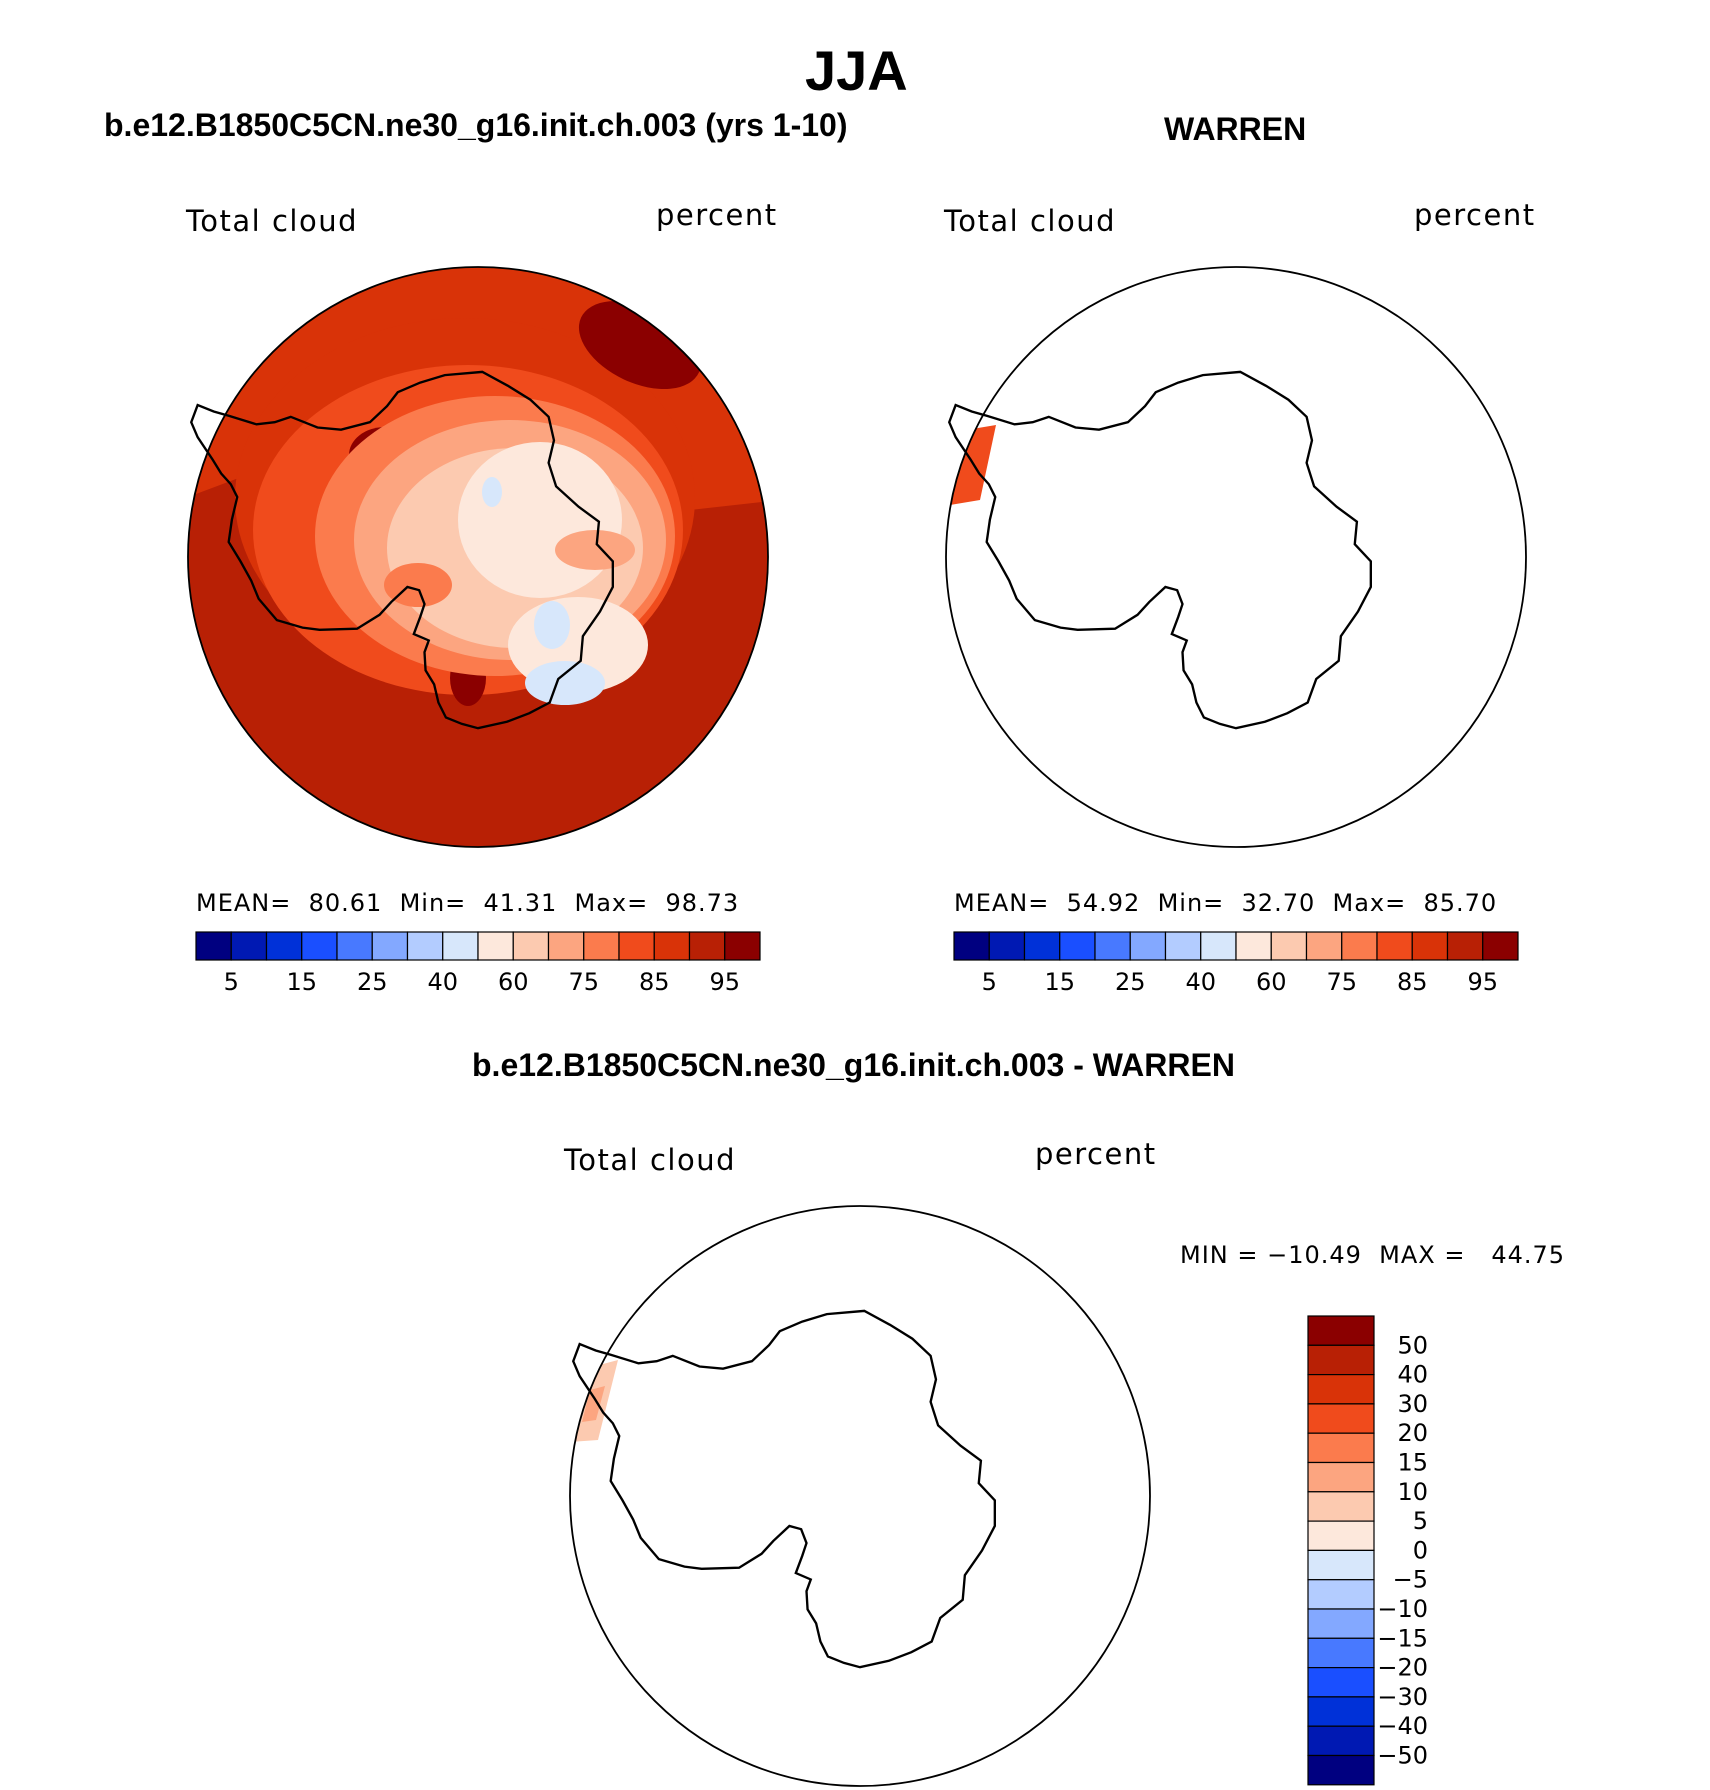  What do you see at coordinates (856, 70) in the screenshot?
I see `page-title: JJA` at bounding box center [856, 70].